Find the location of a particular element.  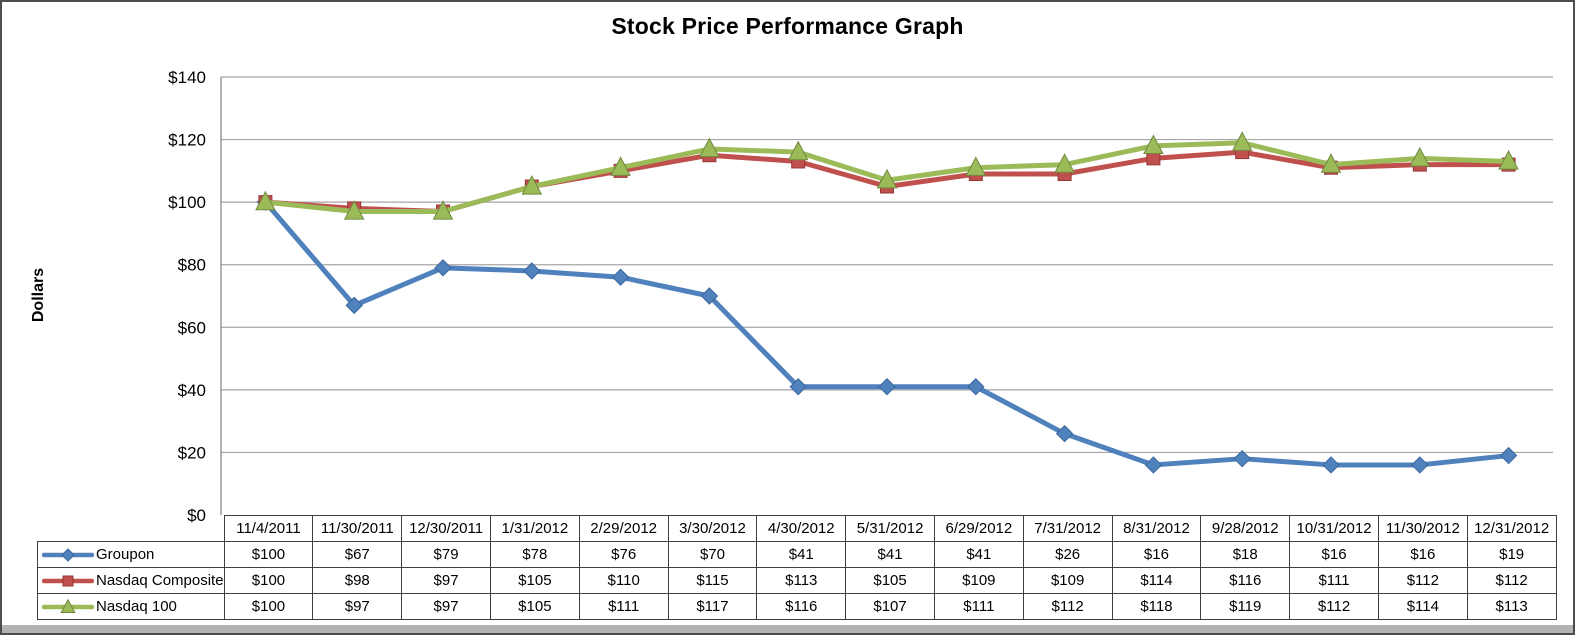

series-nasdaq-composite is located at coordinates (887, 182).